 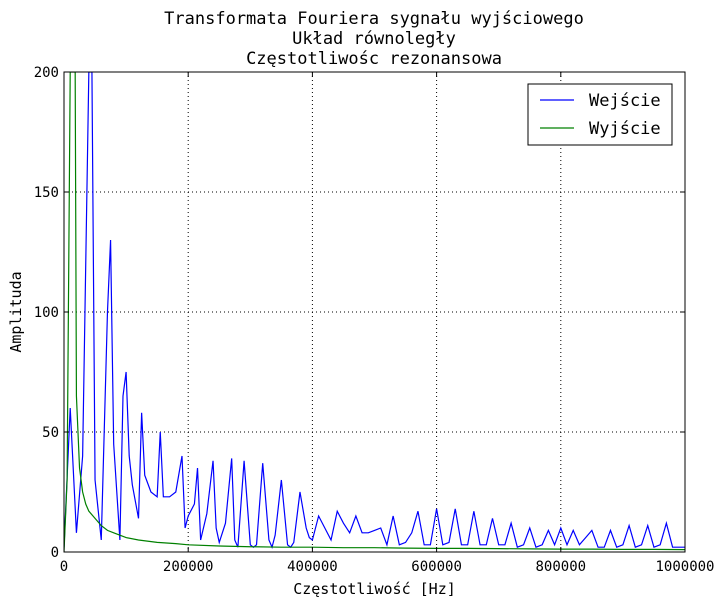 I want to click on x-tick-label: 1000000, so click(x=684, y=567).